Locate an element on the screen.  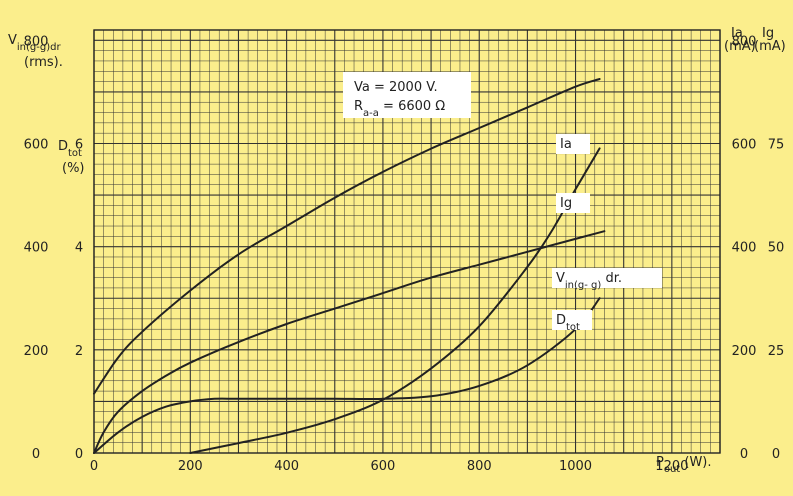
series-label-ig: Ig is located at coordinates (566, 203).